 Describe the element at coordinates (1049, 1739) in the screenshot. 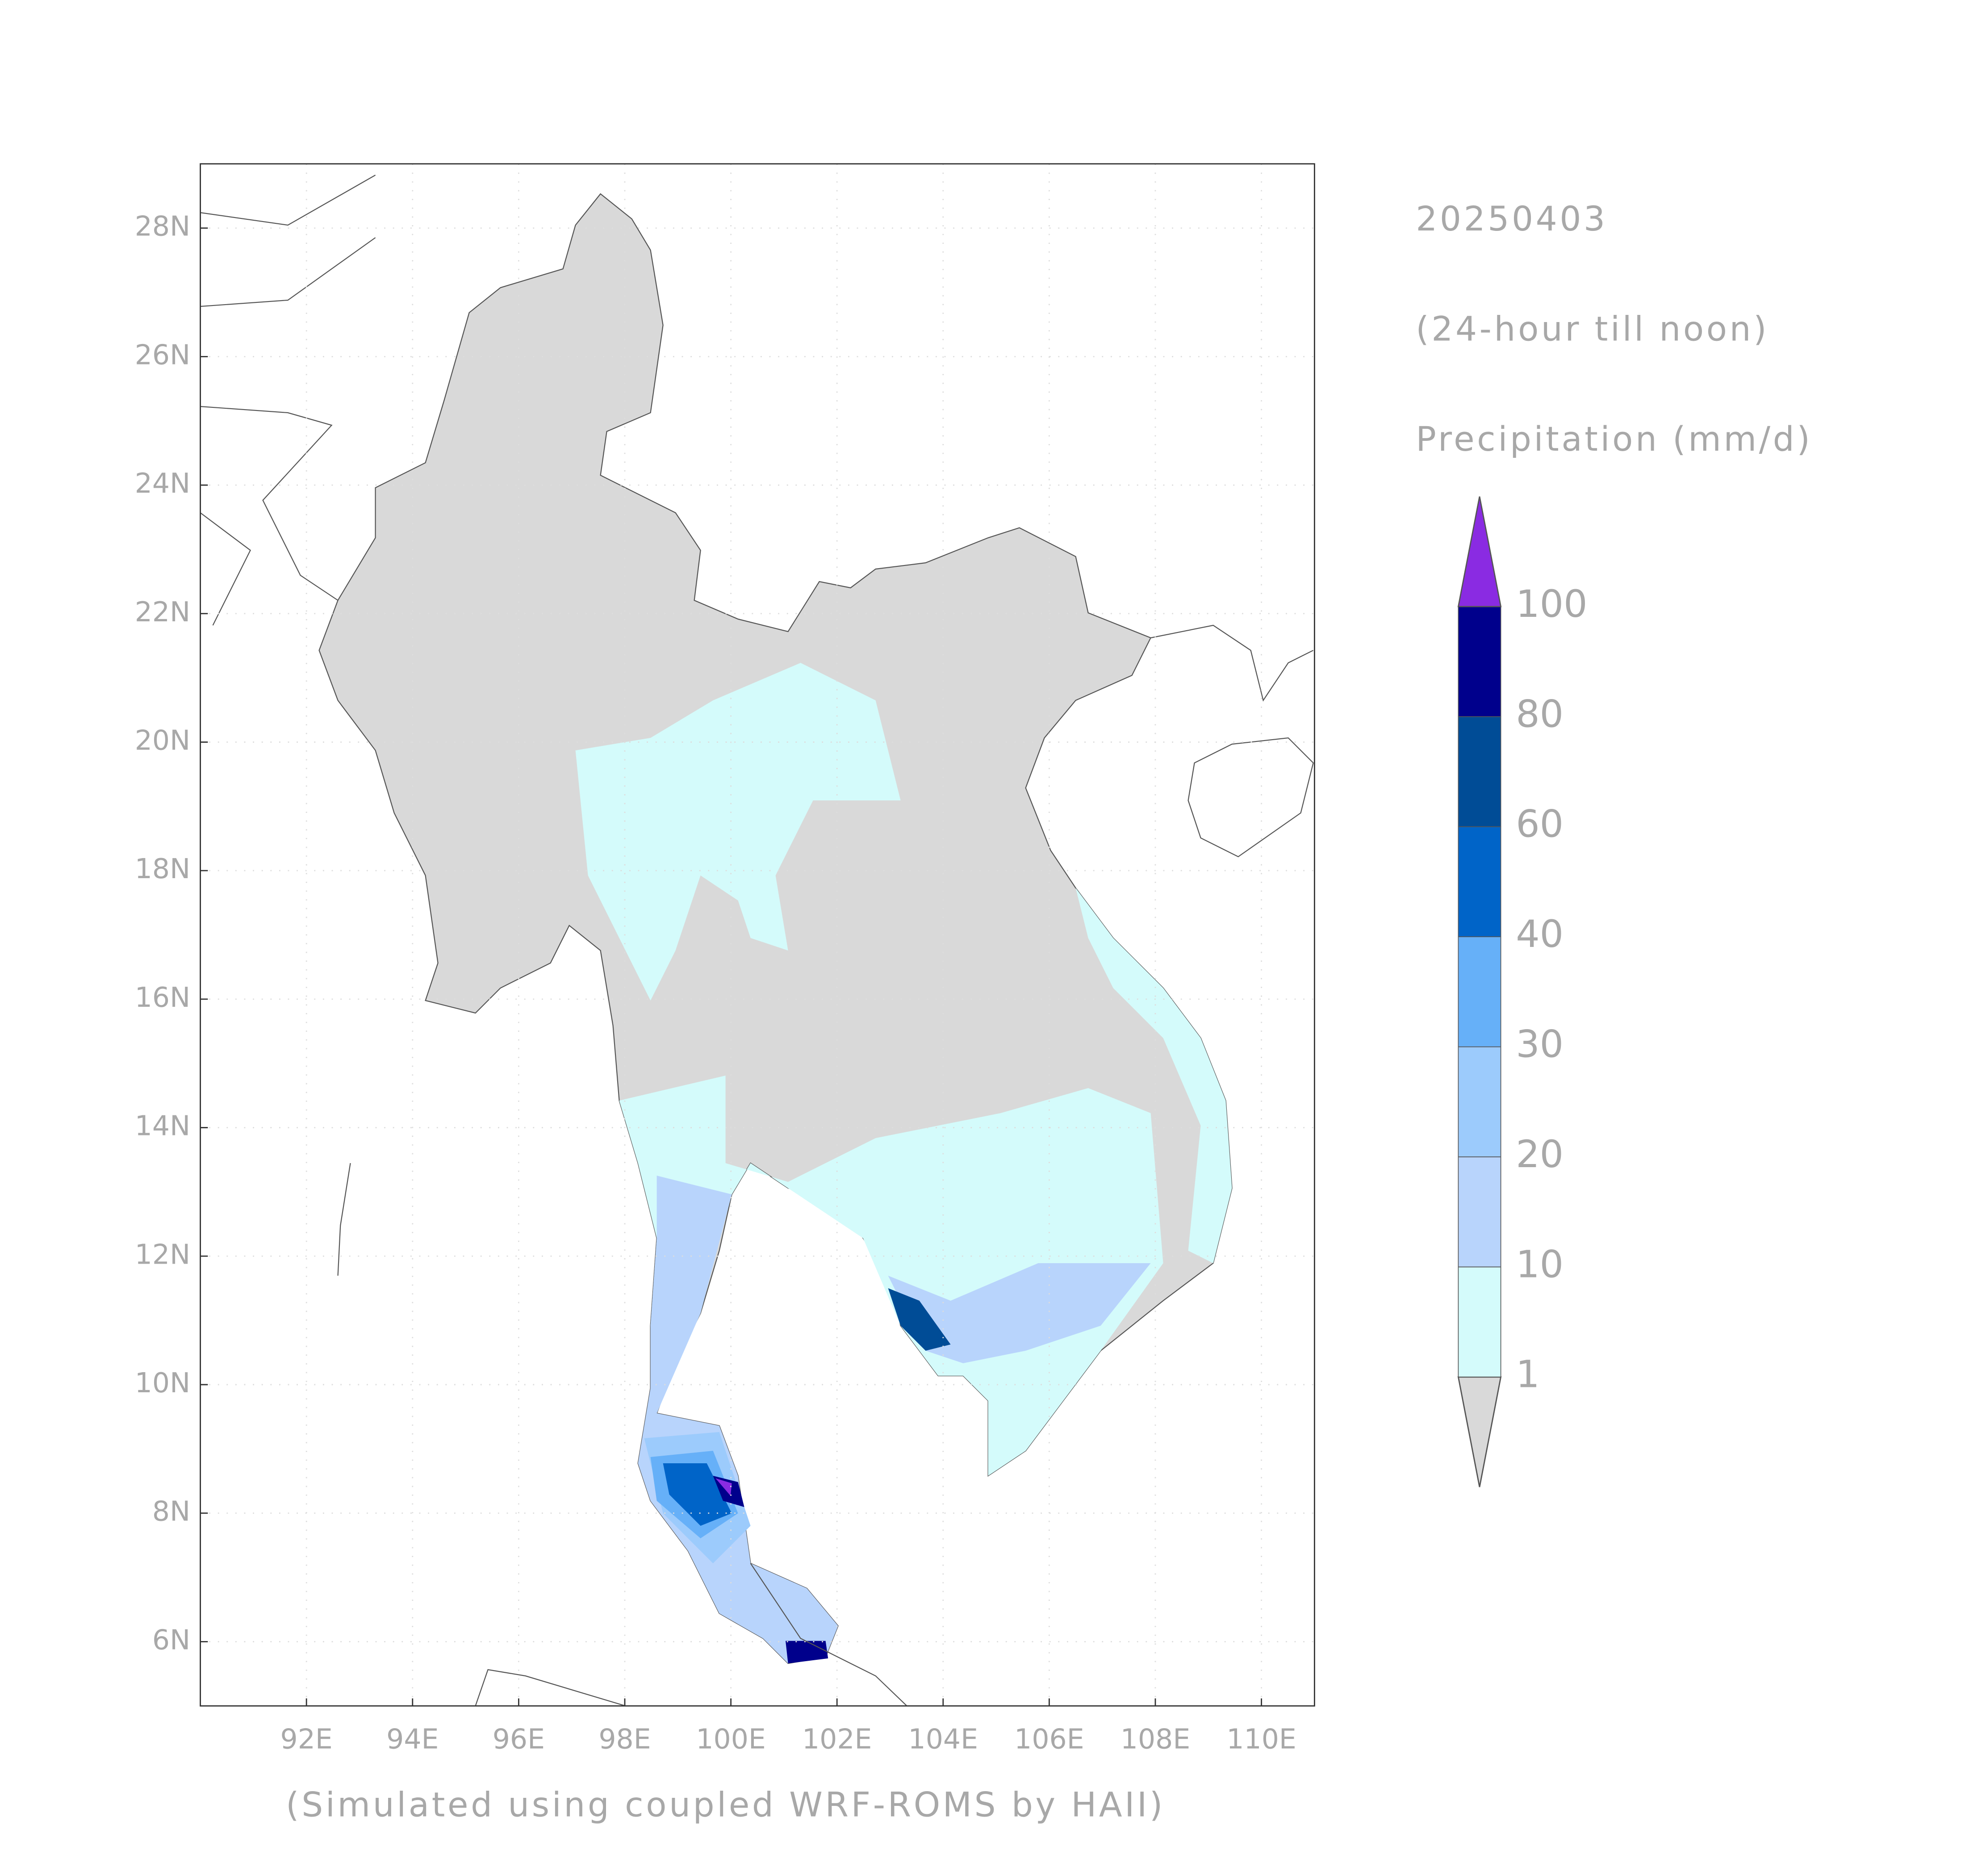

I see `x-tick-label: 106E` at that location.